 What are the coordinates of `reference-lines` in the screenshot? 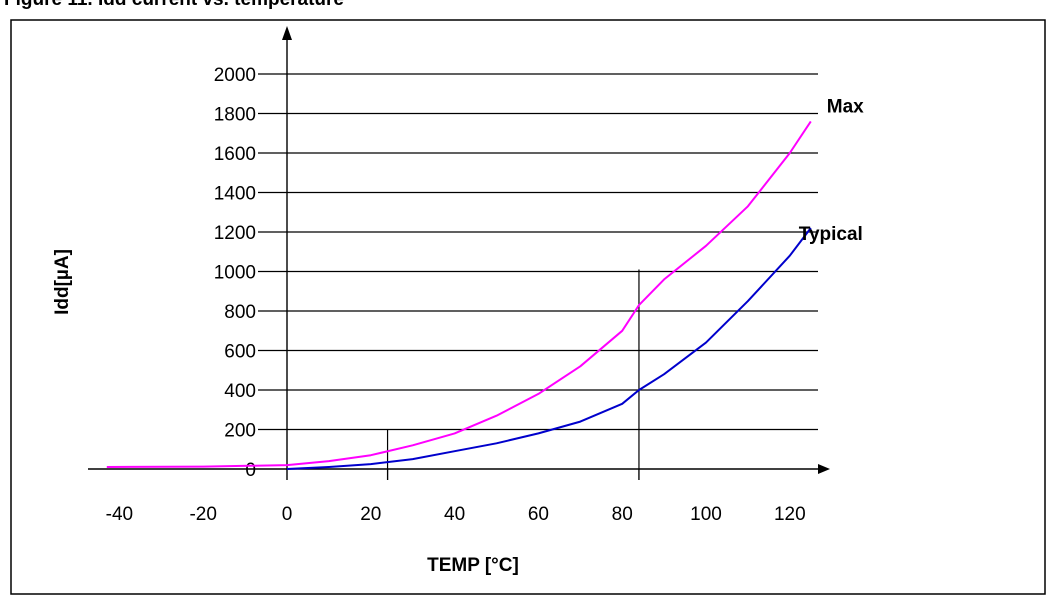 It's located at (513, 374).